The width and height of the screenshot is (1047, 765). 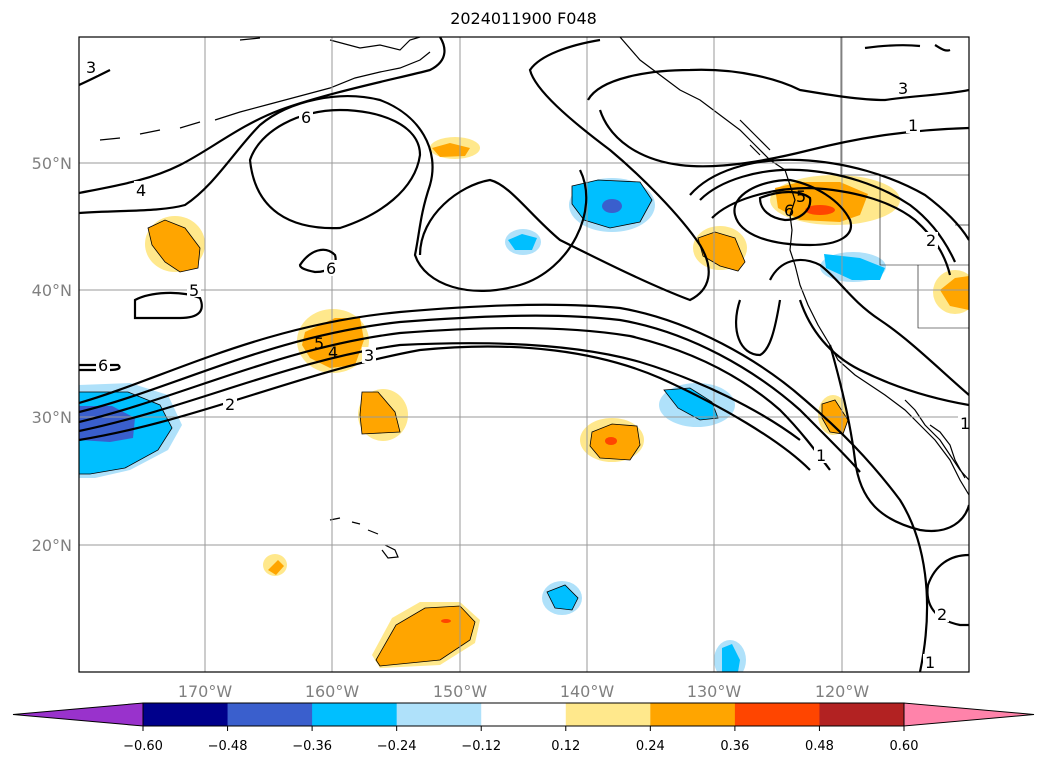 What do you see at coordinates (52, 545) in the screenshot?
I see `lat-label: 20°N` at bounding box center [52, 545].